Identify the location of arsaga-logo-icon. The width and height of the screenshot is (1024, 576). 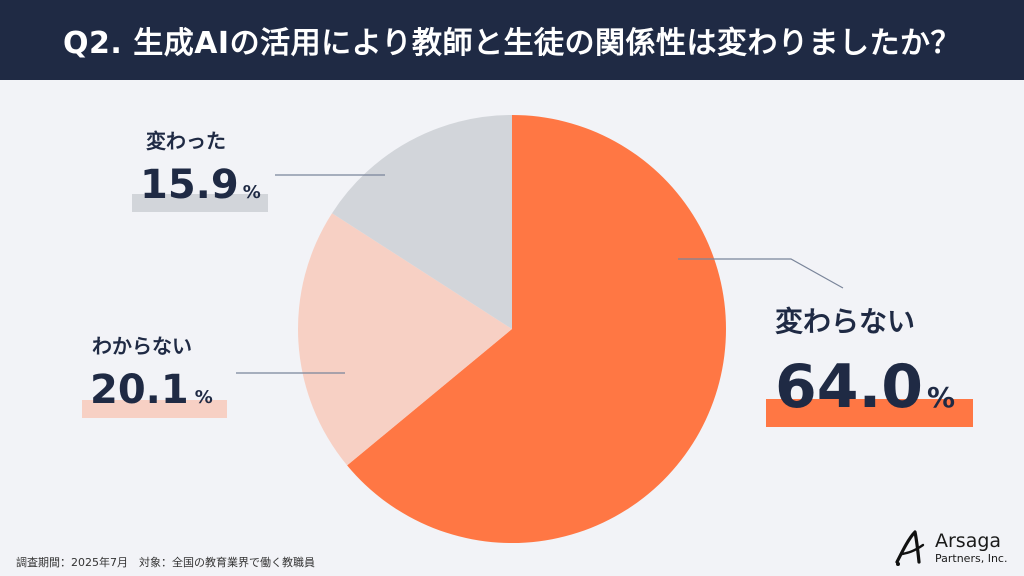
(910, 548).